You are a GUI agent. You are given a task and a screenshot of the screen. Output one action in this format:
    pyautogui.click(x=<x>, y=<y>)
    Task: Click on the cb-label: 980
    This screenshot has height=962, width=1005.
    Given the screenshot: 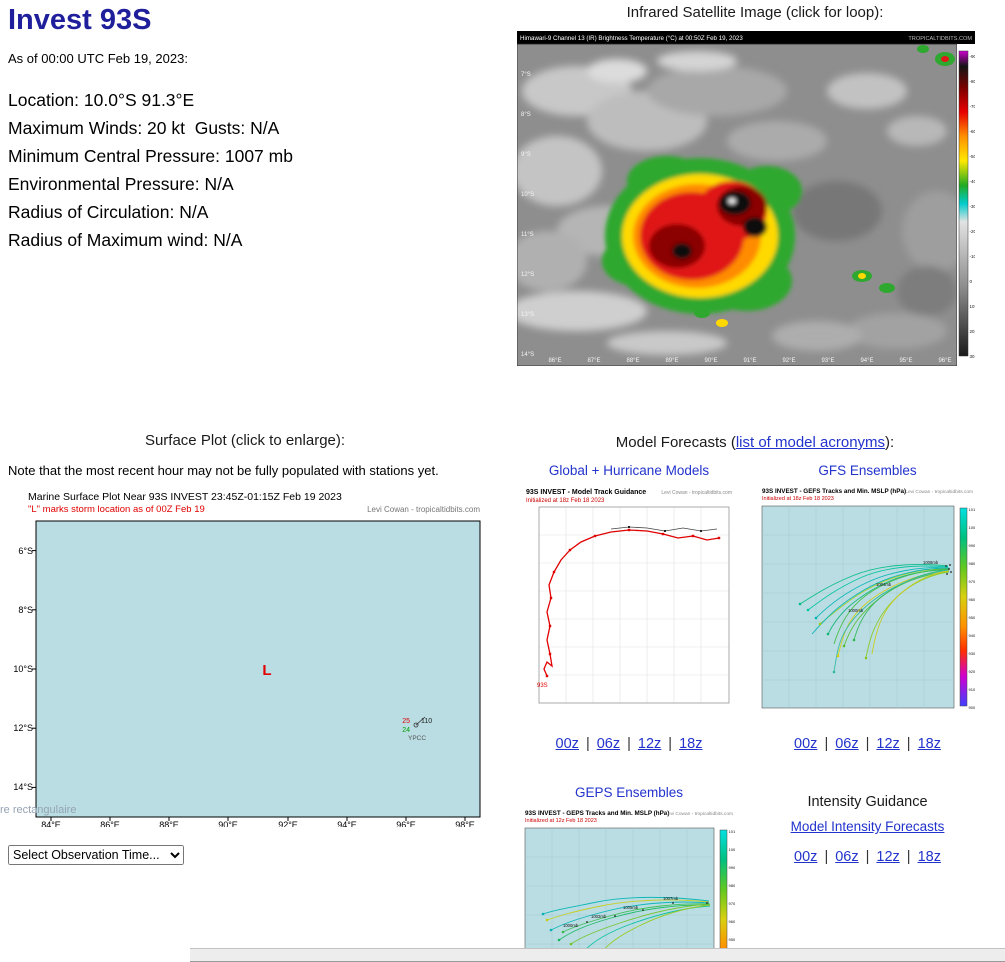 What is the action you would take?
    pyautogui.click(x=972, y=563)
    